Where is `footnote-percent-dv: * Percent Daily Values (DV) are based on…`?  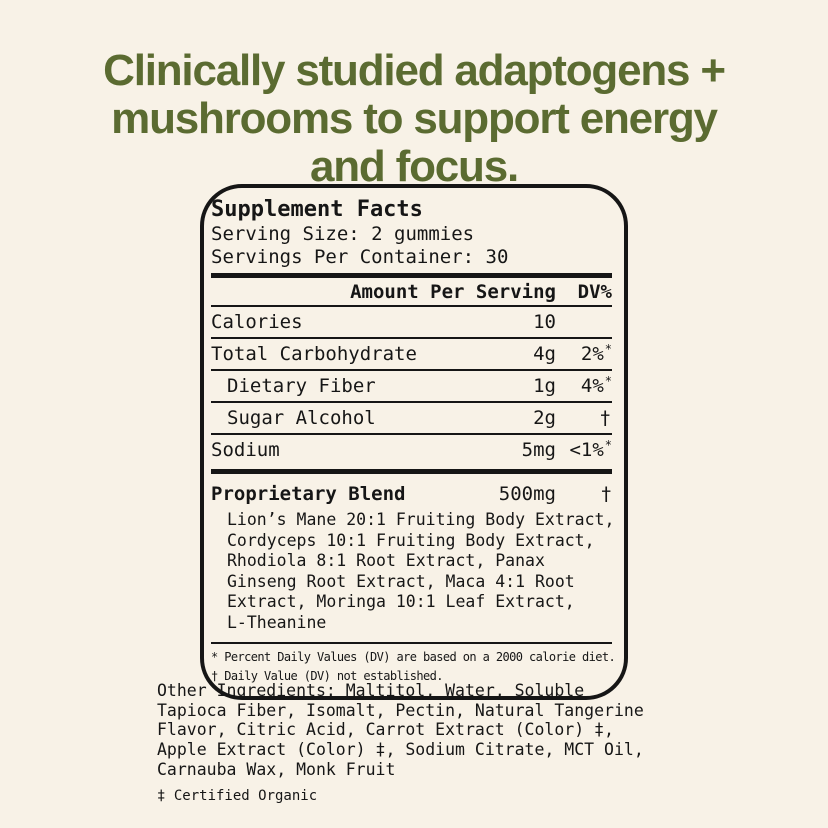
footnote-percent-dv: * Percent Daily Values (DV) are based on… is located at coordinates (413, 657).